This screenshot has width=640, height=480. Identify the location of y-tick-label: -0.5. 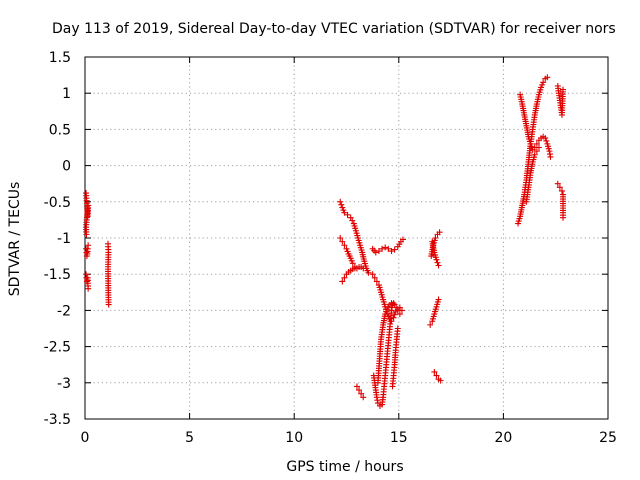
(57, 203).